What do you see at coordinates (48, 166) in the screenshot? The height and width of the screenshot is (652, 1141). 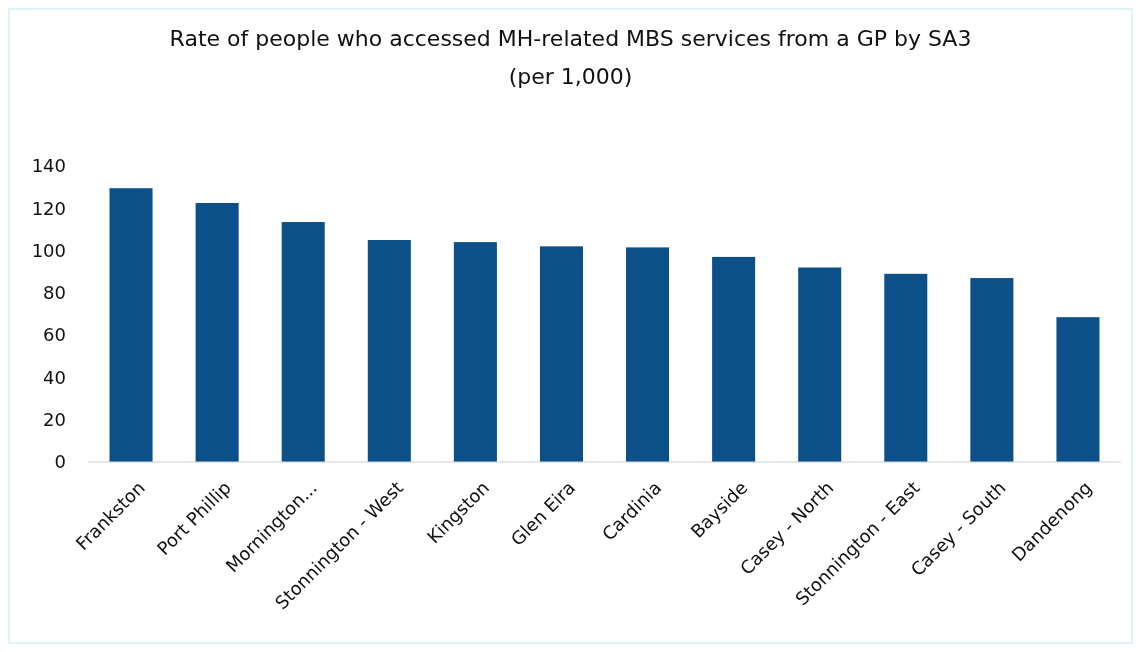 I see `y-tick-label: 140` at bounding box center [48, 166].